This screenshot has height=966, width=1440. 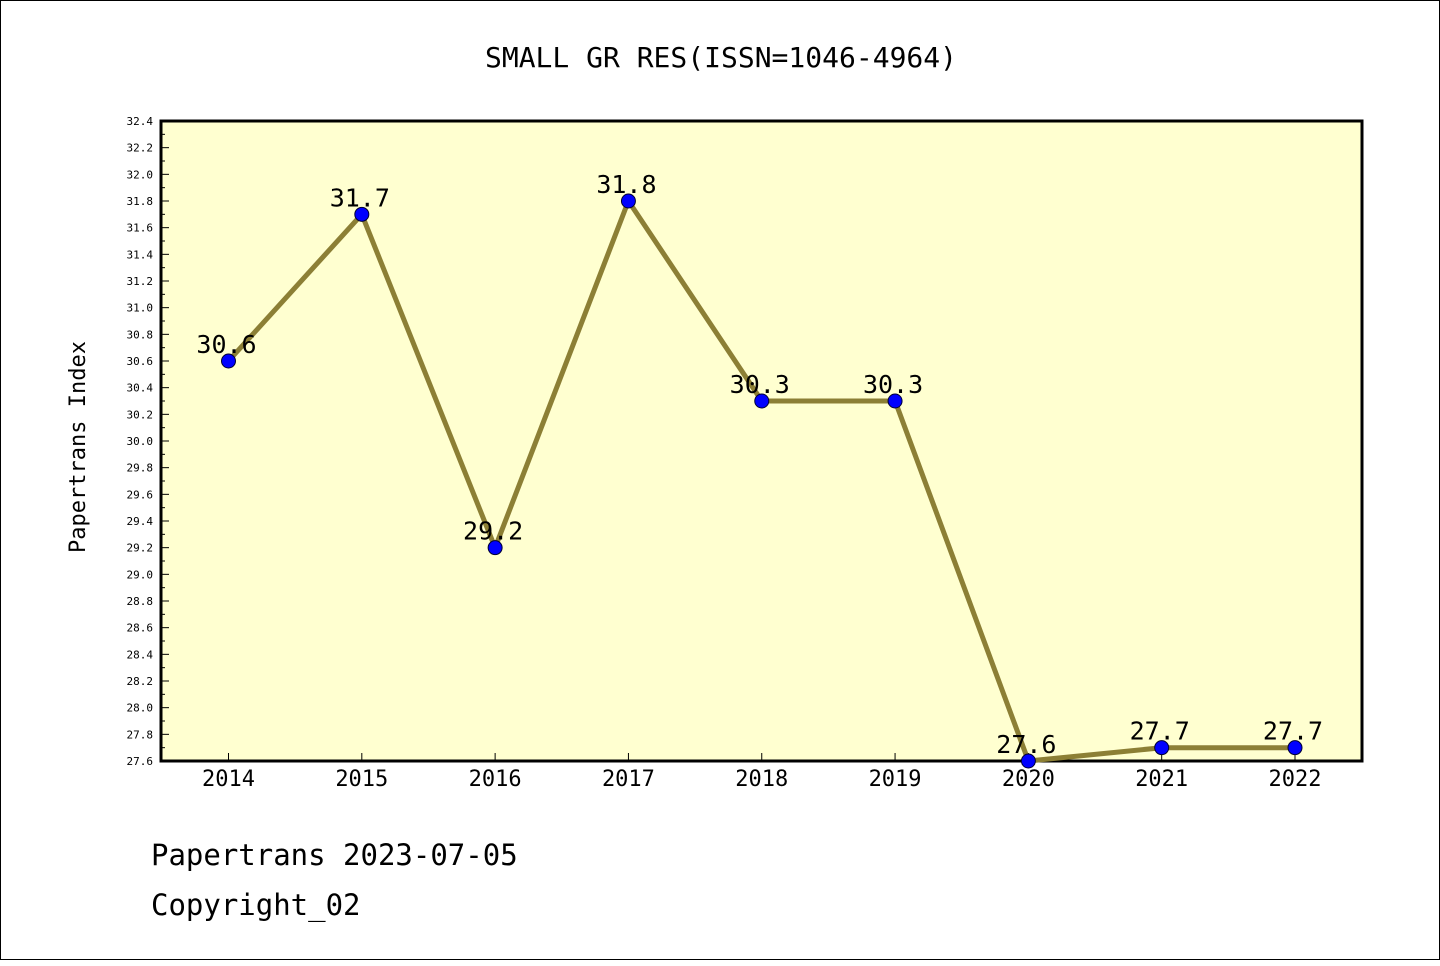 What do you see at coordinates (626, 184) in the screenshot?
I see `data-label: 31.8` at bounding box center [626, 184].